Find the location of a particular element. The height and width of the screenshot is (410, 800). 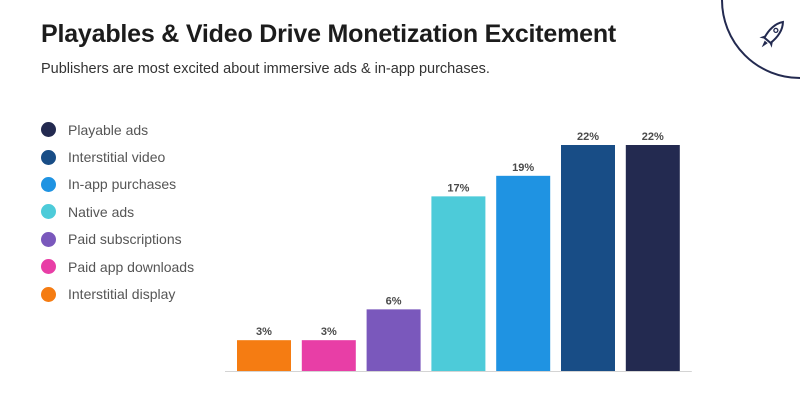

legend-label: Playable ads is located at coordinates (108, 129).